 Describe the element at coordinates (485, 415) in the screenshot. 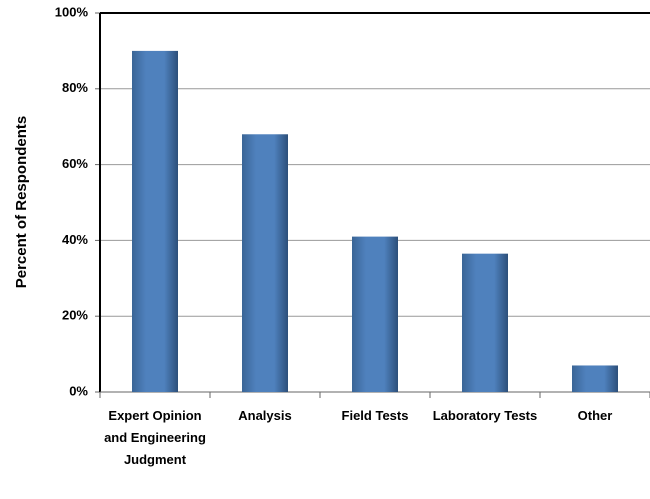

I see `x-tick-label: Laboratory Tests` at that location.